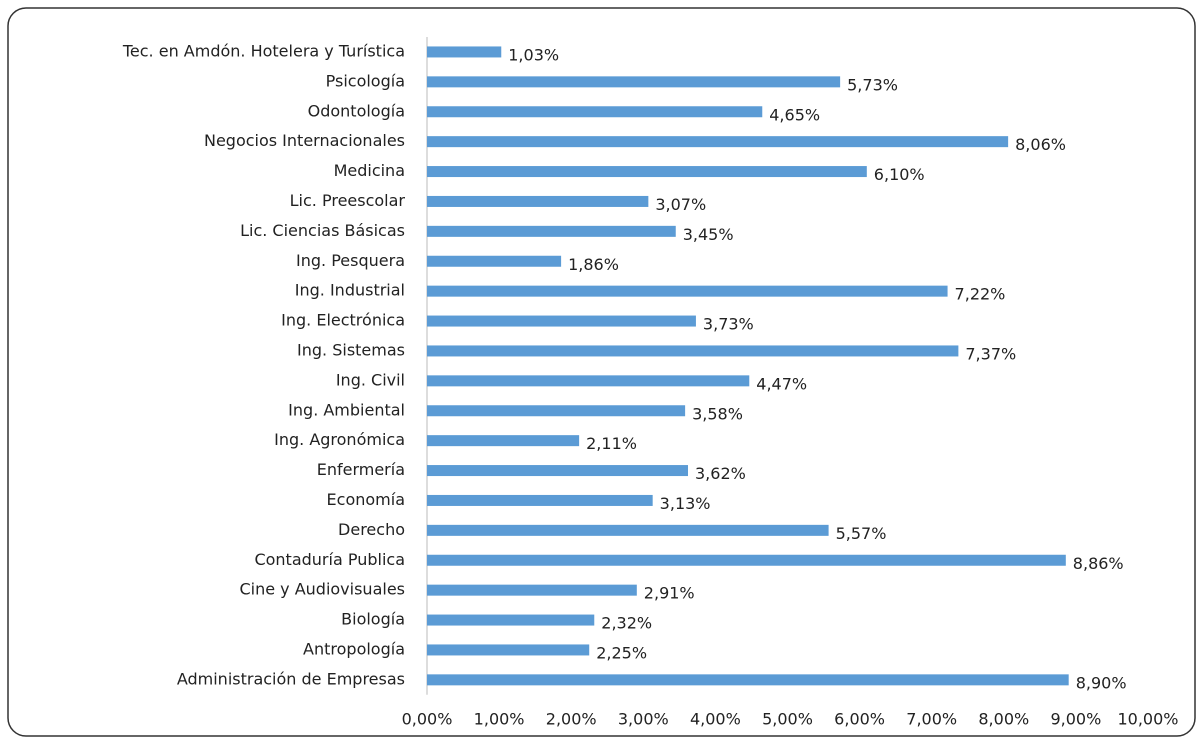 This screenshot has height=744, width=1203. I want to click on y-tick-label: Negocios Internacionales, so click(304, 140).